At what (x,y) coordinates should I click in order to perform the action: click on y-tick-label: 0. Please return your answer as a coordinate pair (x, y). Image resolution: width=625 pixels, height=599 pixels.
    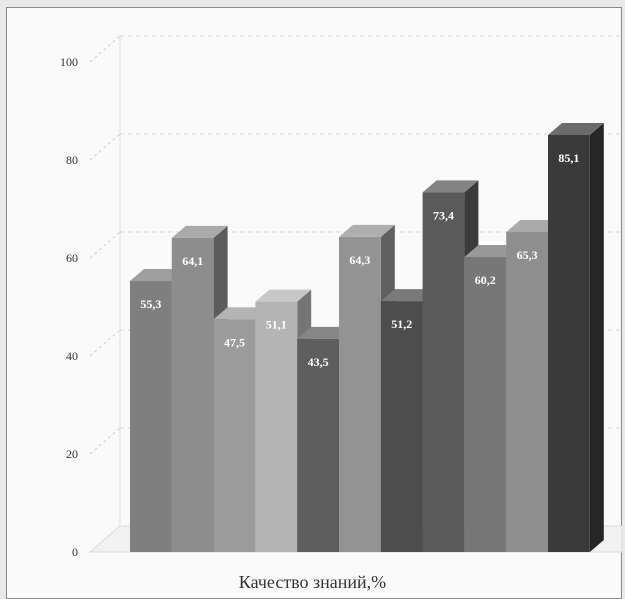
    Looking at the image, I should click on (75, 552).